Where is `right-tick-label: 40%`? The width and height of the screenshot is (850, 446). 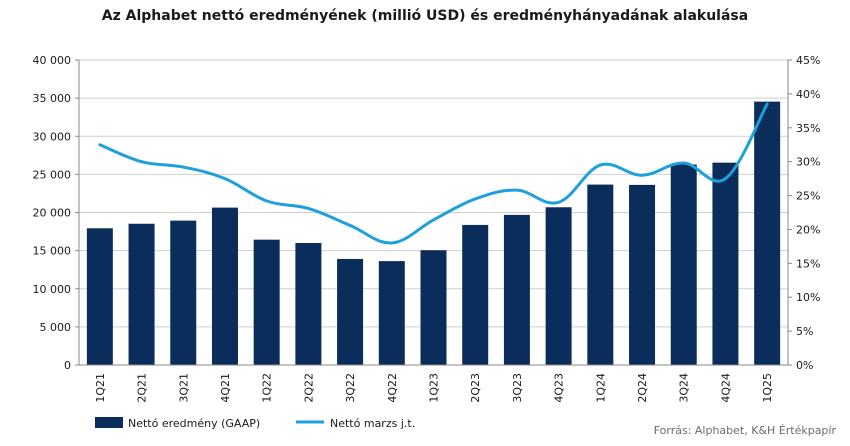
right-tick-label: 40% is located at coordinates (808, 94).